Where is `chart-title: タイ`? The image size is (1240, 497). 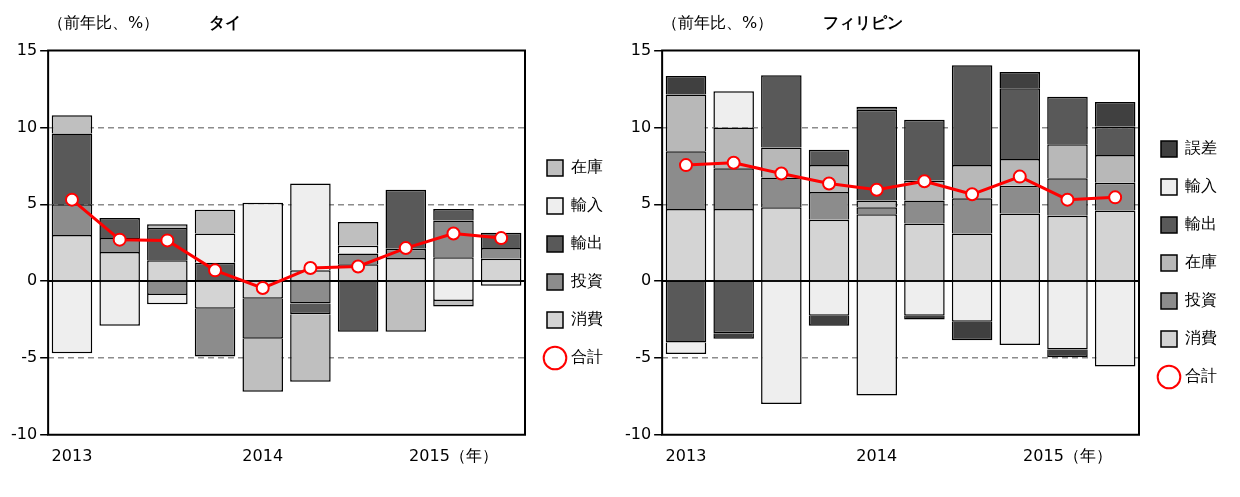
chart-title: タイ is located at coordinates (225, 23).